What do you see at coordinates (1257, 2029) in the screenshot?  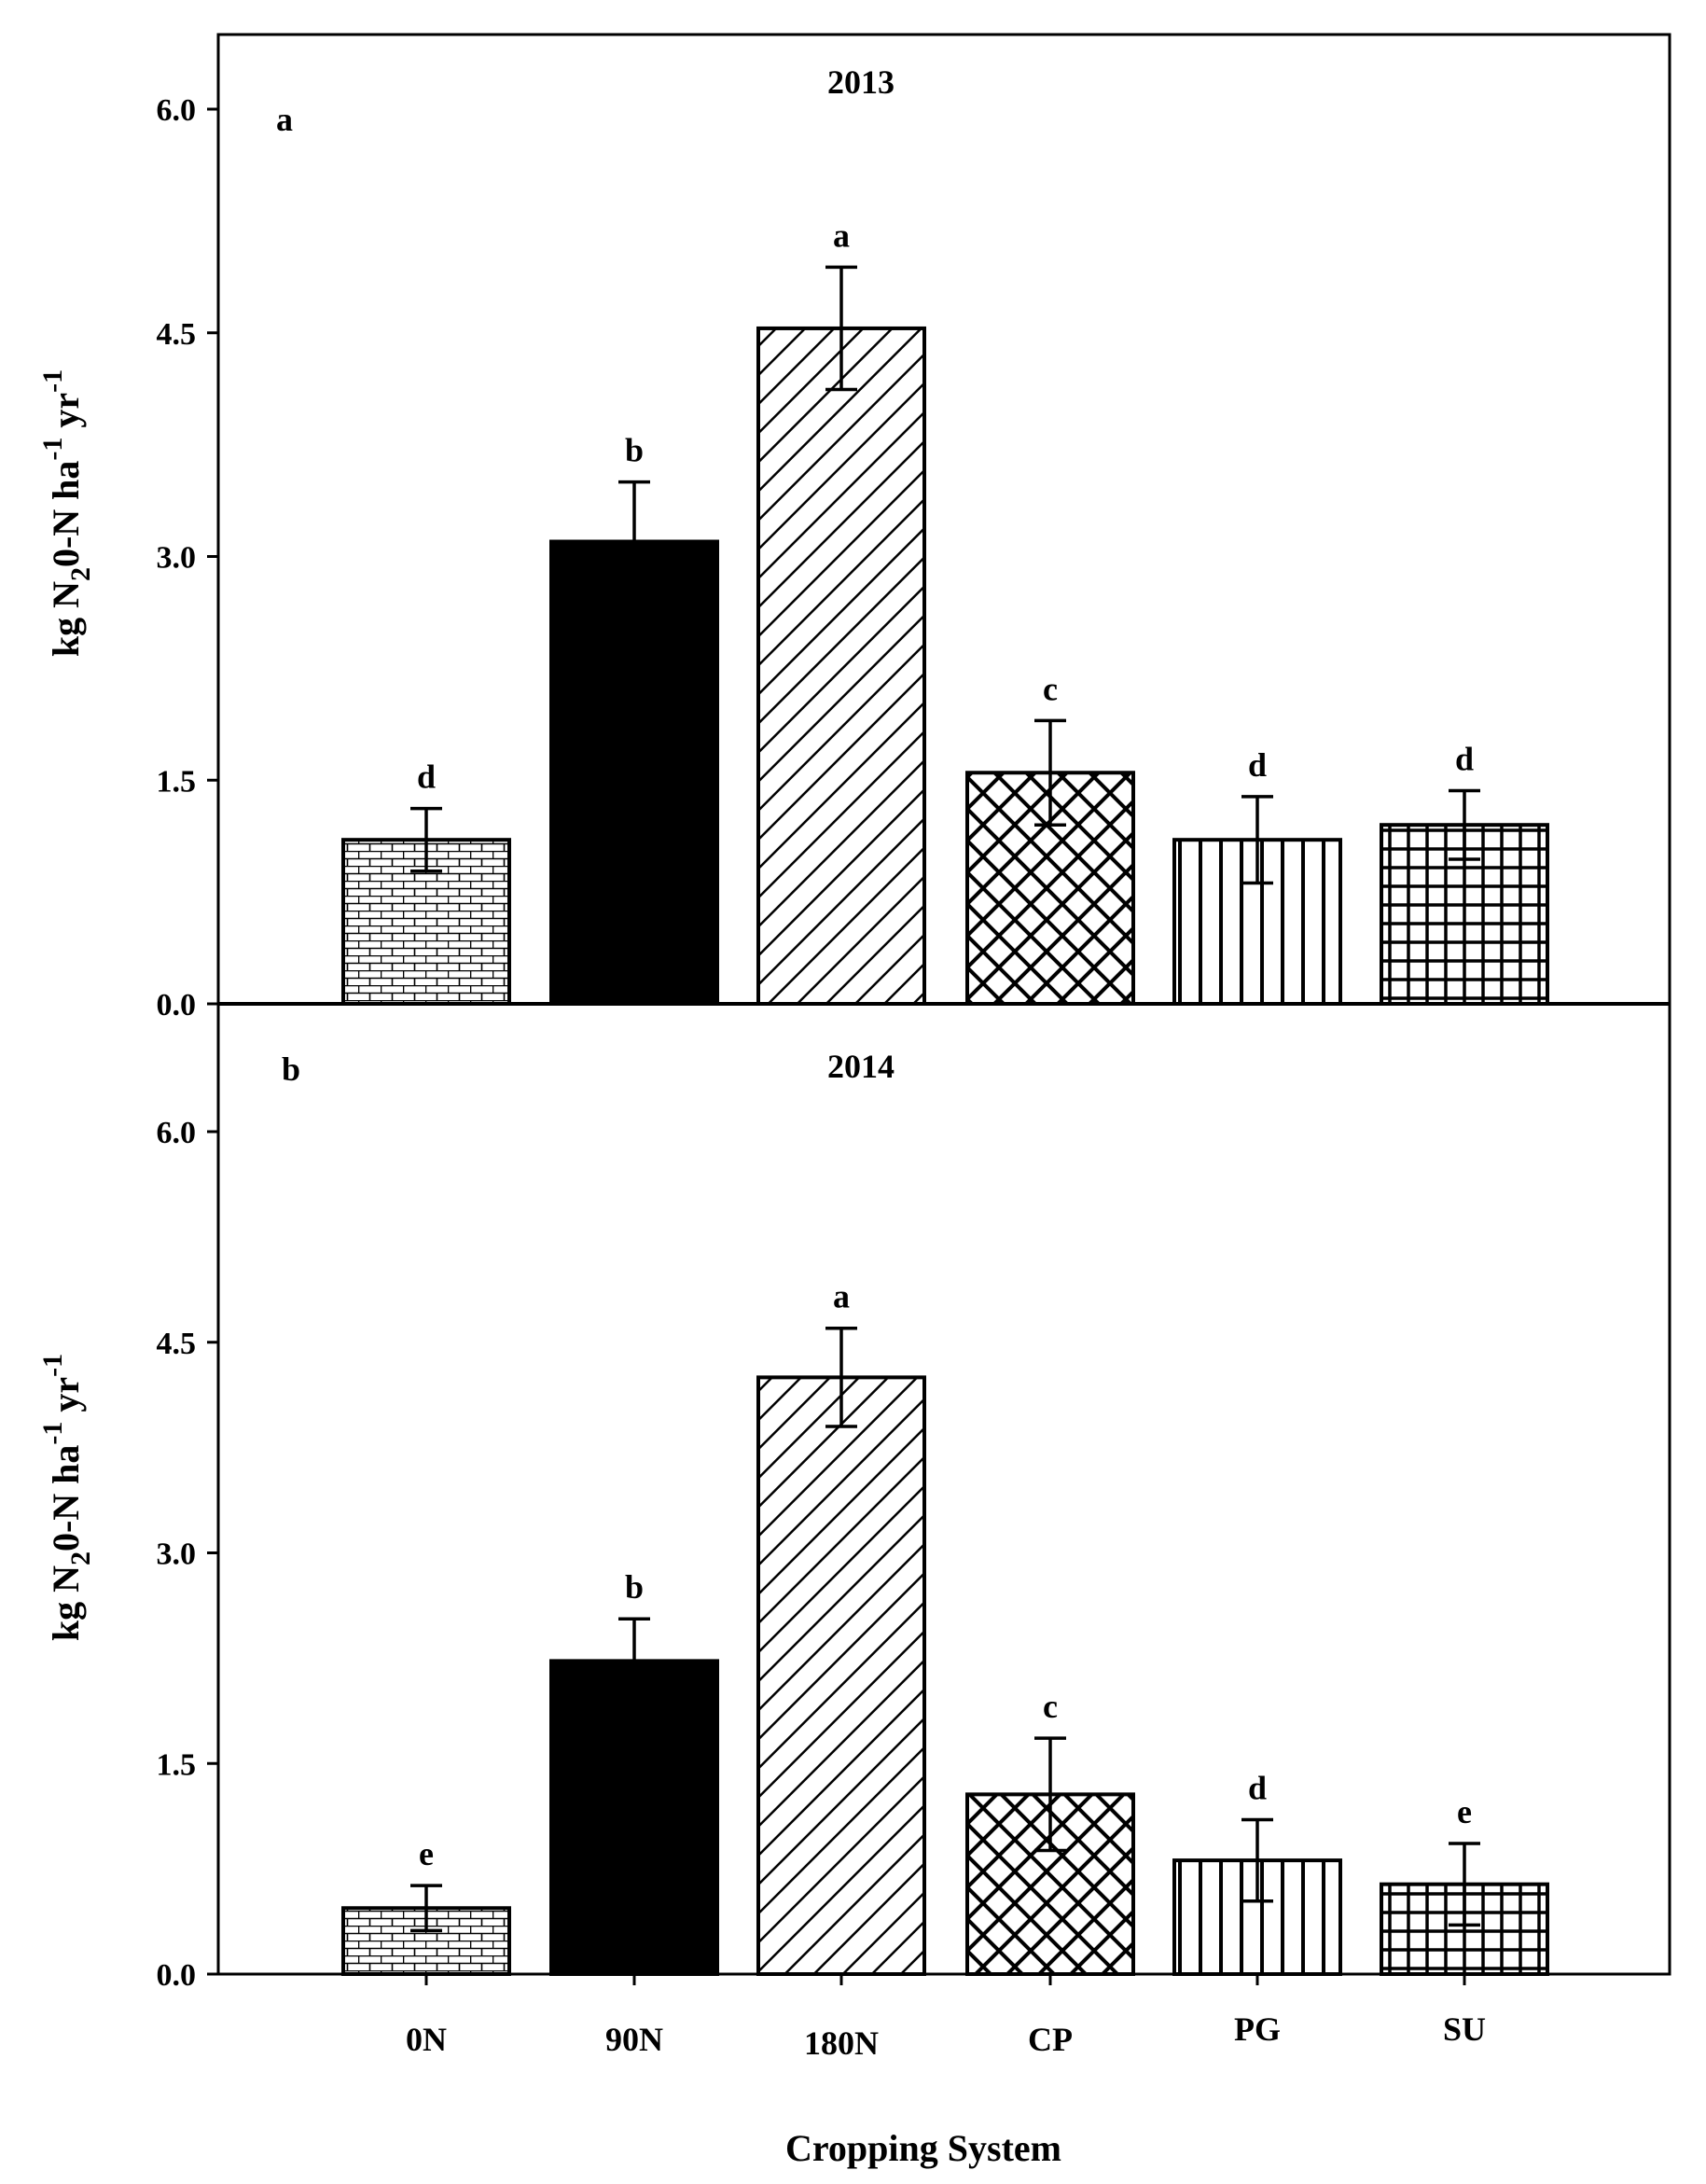 I see `x-tick-label: PG` at bounding box center [1257, 2029].